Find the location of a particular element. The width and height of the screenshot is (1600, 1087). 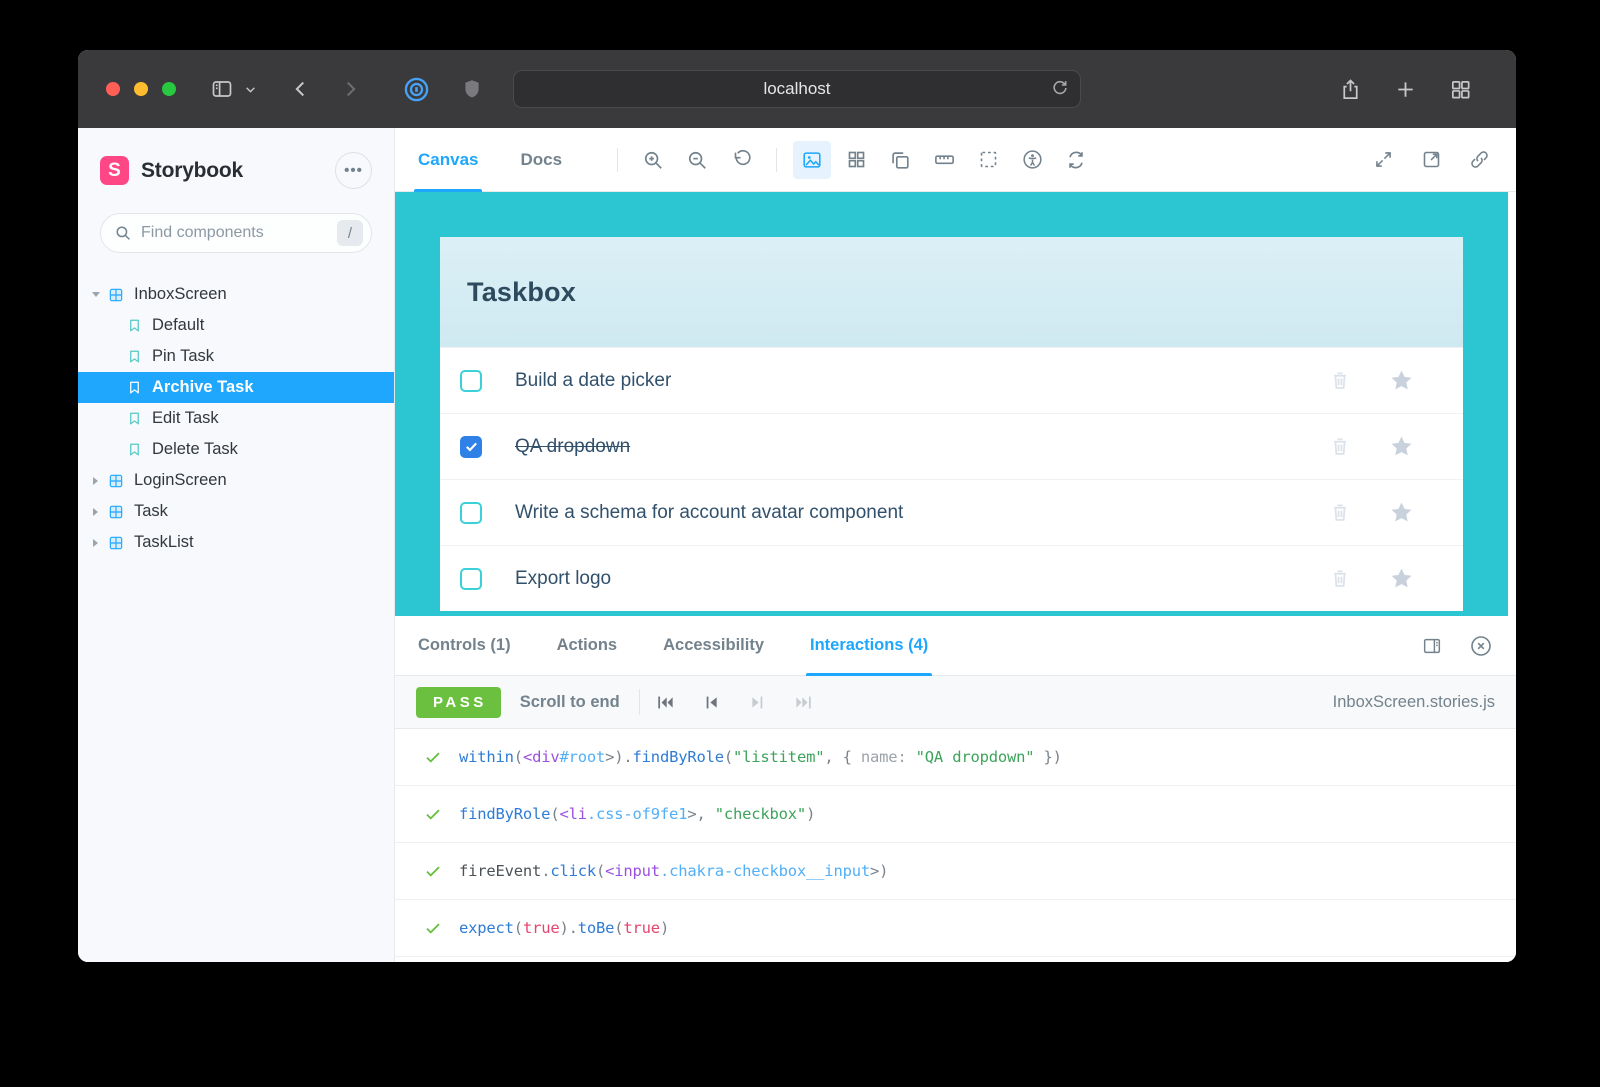

sidebar-item-default: Default is located at coordinates (236, 325).